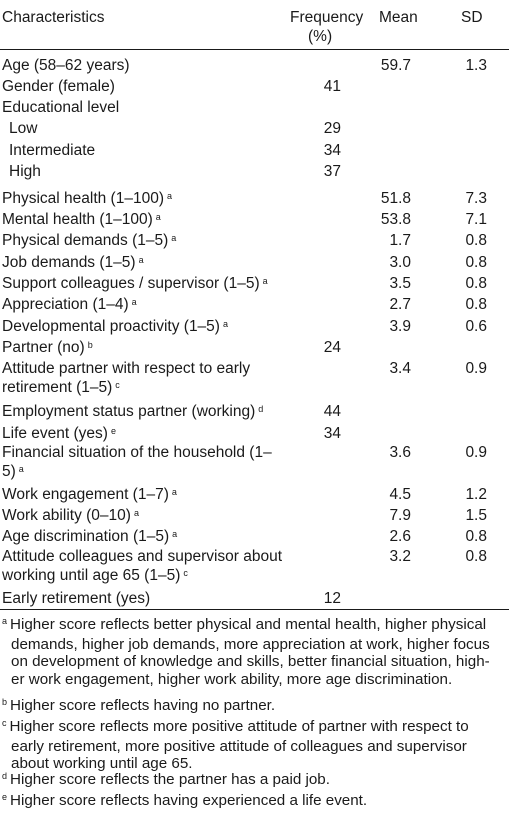 This screenshot has width=509, height=813. What do you see at coordinates (150, 128) in the screenshot?
I see `row-label: Low` at bounding box center [150, 128].